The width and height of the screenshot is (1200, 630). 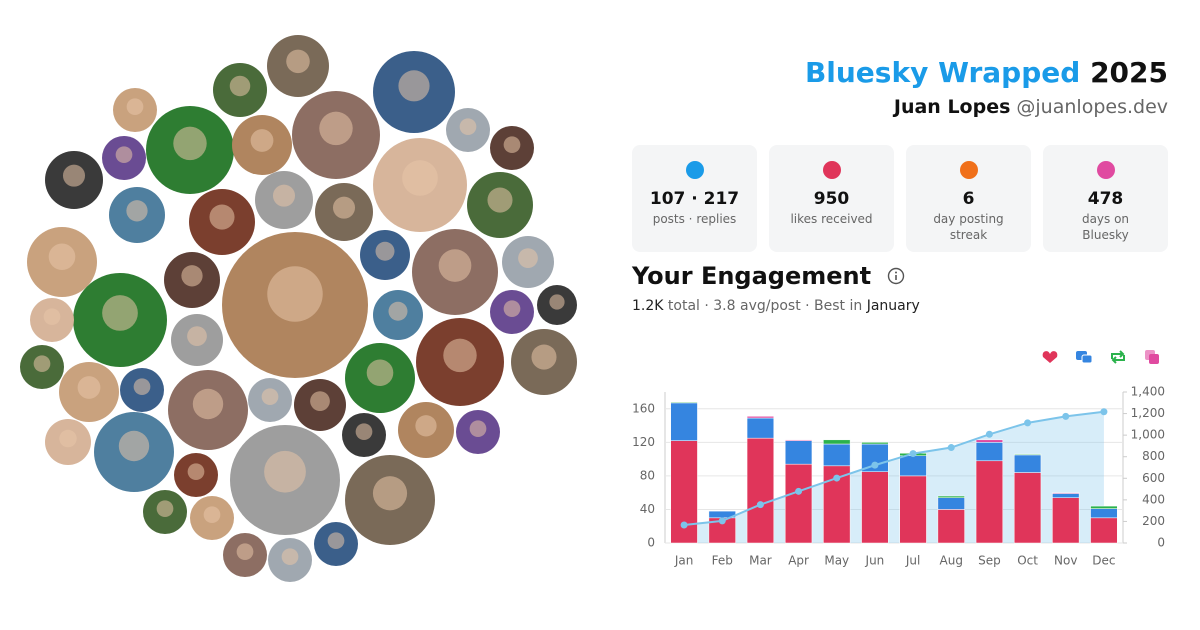 What do you see at coordinates (1092, 107) in the screenshot?
I see `user-handle: @juanlopes.dev` at bounding box center [1092, 107].